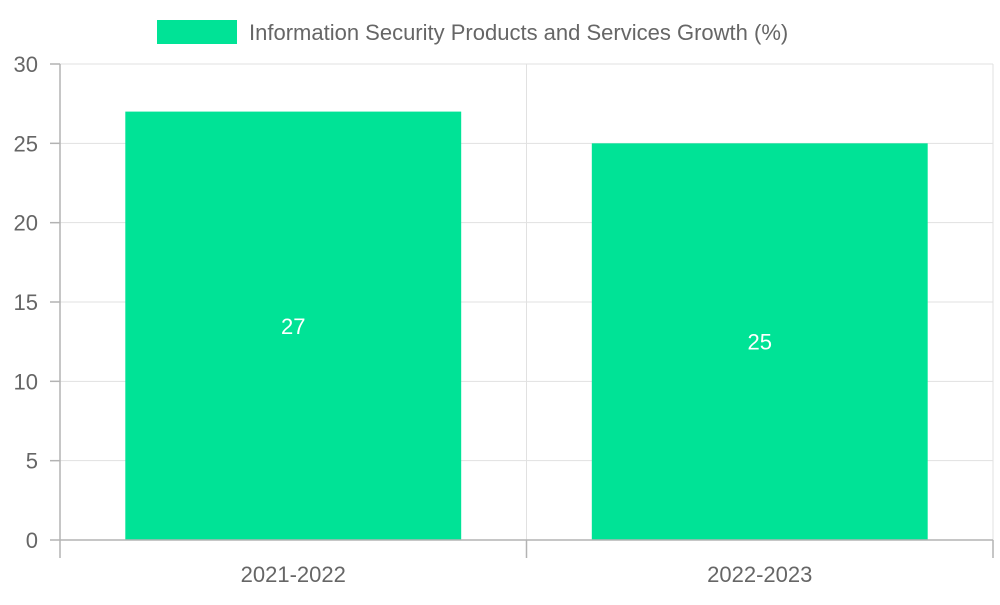  I want to click on data-label: 27, so click(293, 326).